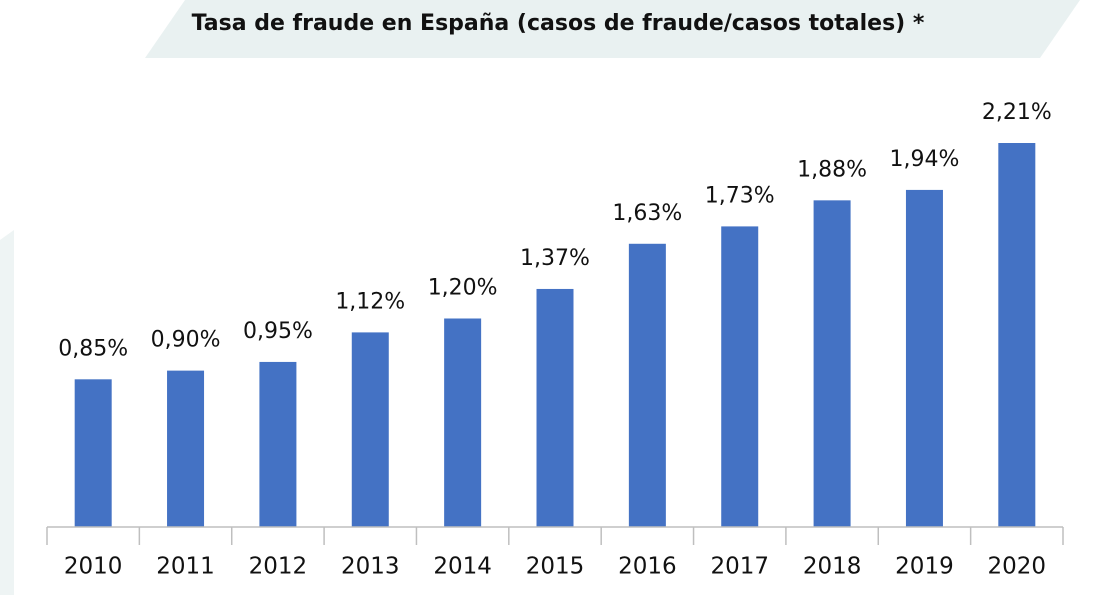  Describe the element at coordinates (186, 340) in the screenshot. I see `value-label: 0,90%` at that location.